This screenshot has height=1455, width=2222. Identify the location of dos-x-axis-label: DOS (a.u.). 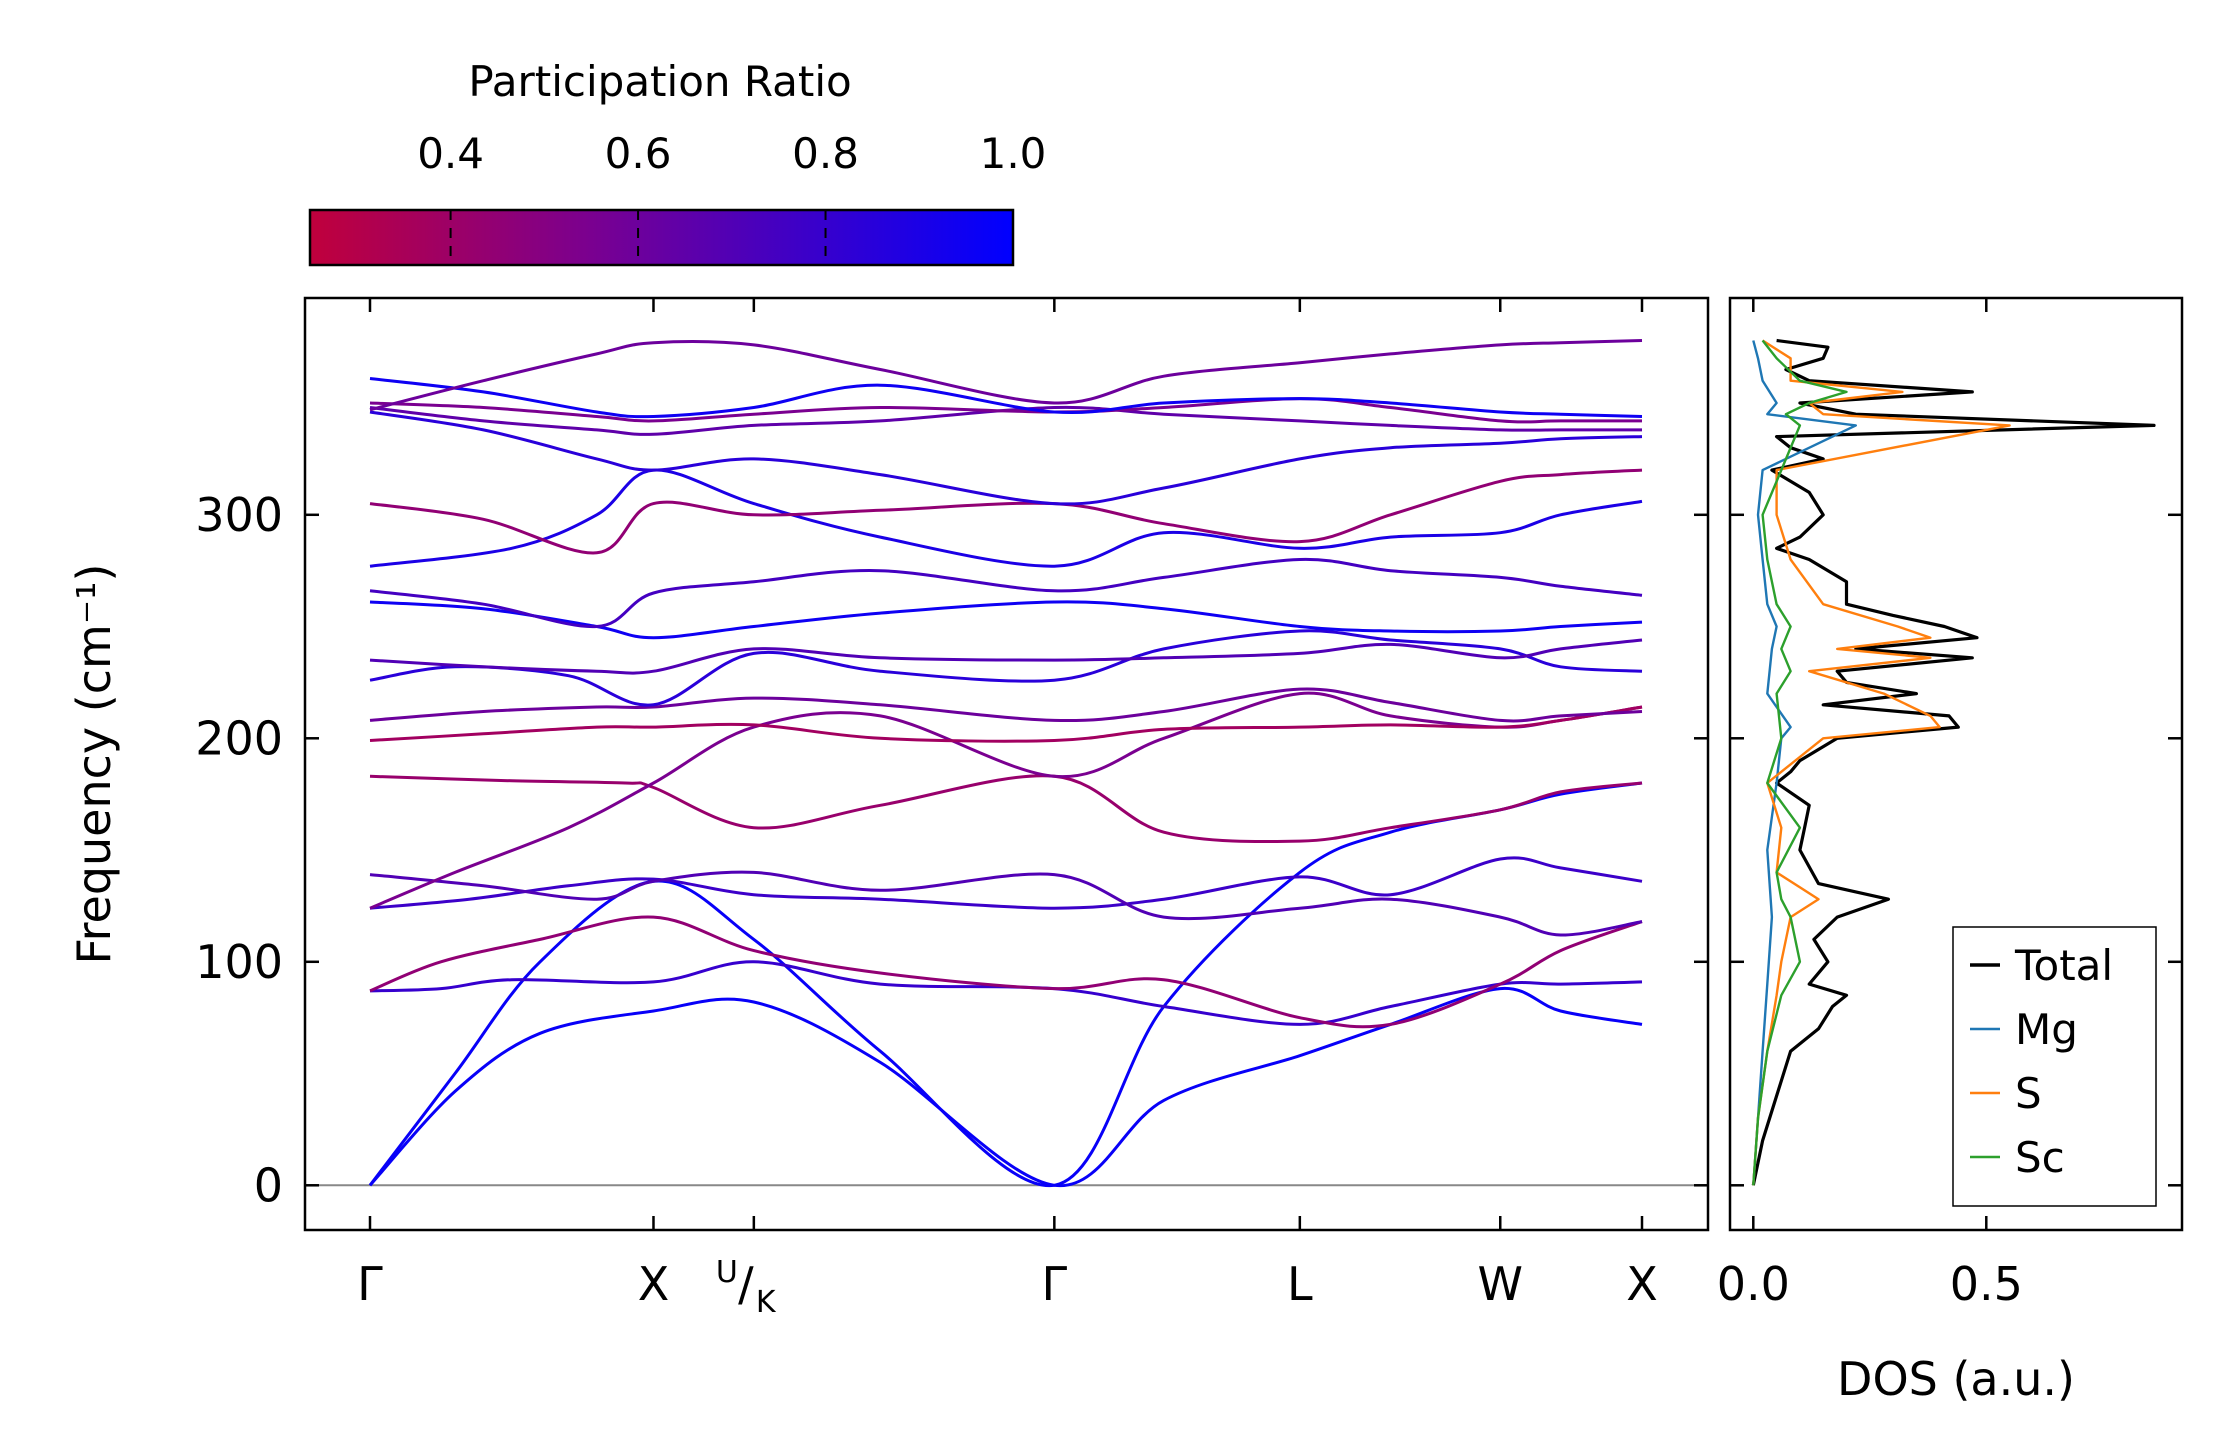
(1956, 1379).